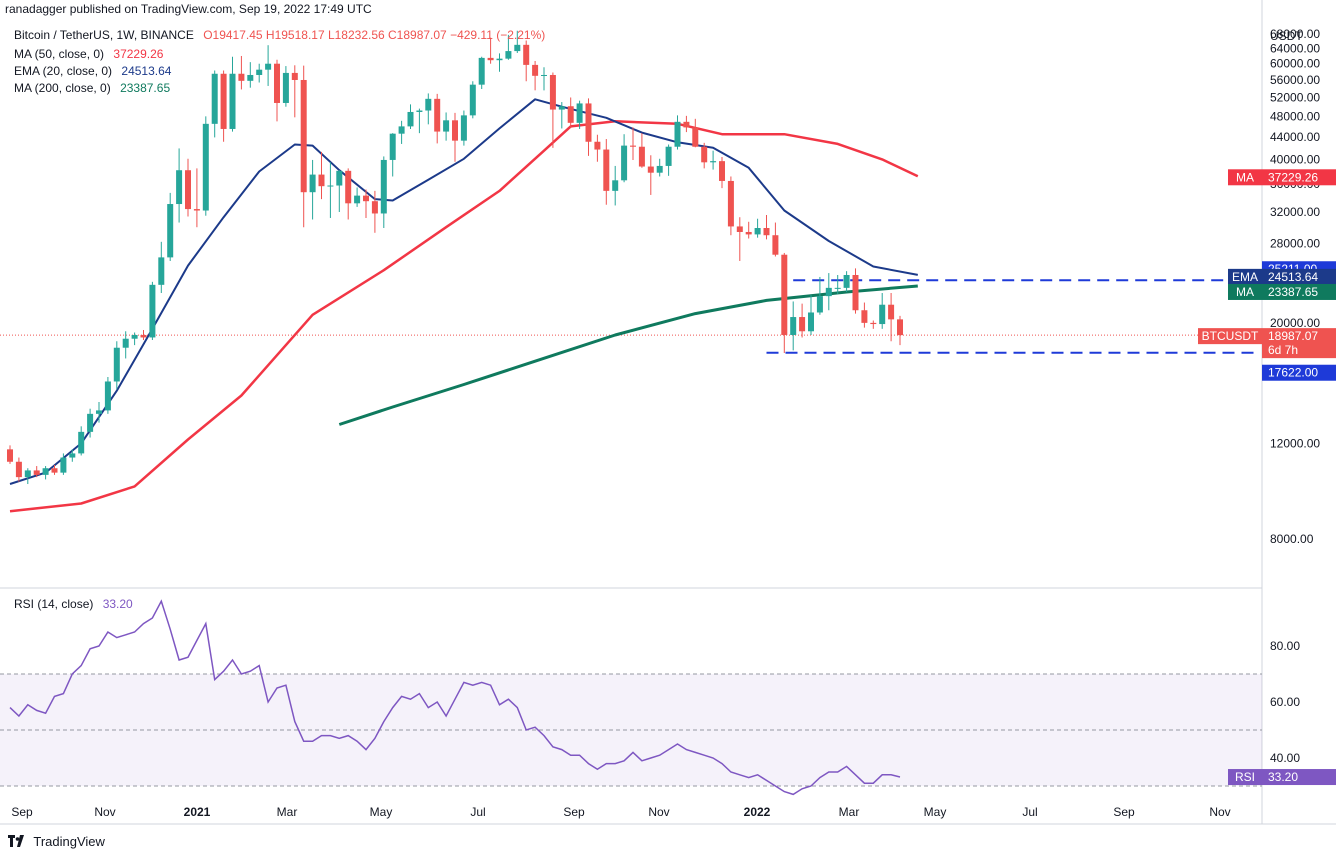  I want to click on price-axis-tick: 48000.00, so click(1295, 116).